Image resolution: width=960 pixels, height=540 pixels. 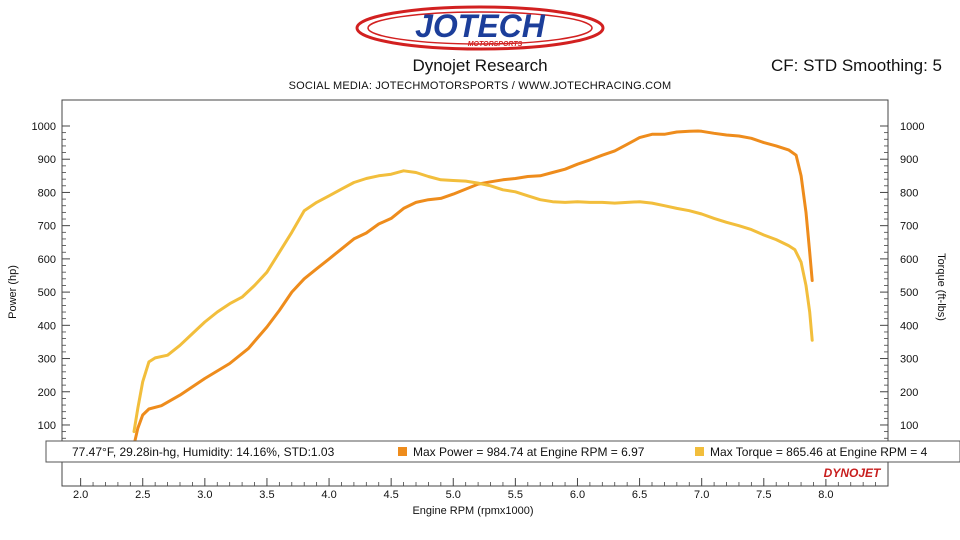 I want to click on y-right-tick-label: 300, so click(x=909, y=360).